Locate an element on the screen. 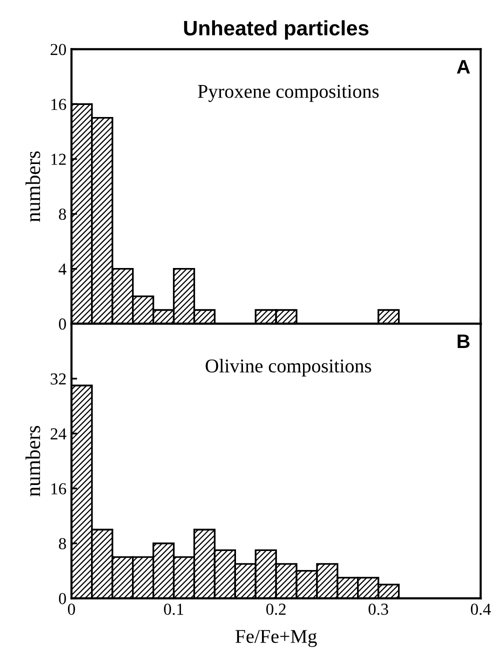 This screenshot has height=656, width=493. x-tick-label: 0.2 is located at coordinates (276, 609).